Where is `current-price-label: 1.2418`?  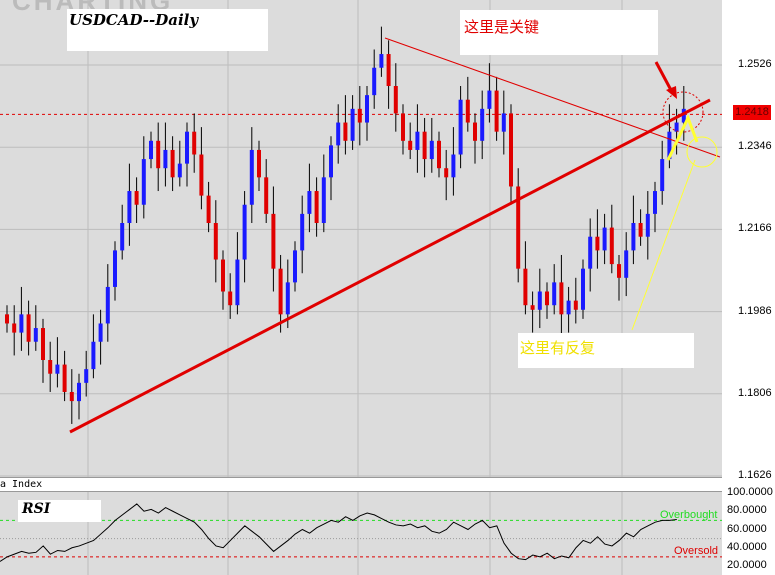
current-price-label: 1.2418 is located at coordinates (752, 112).